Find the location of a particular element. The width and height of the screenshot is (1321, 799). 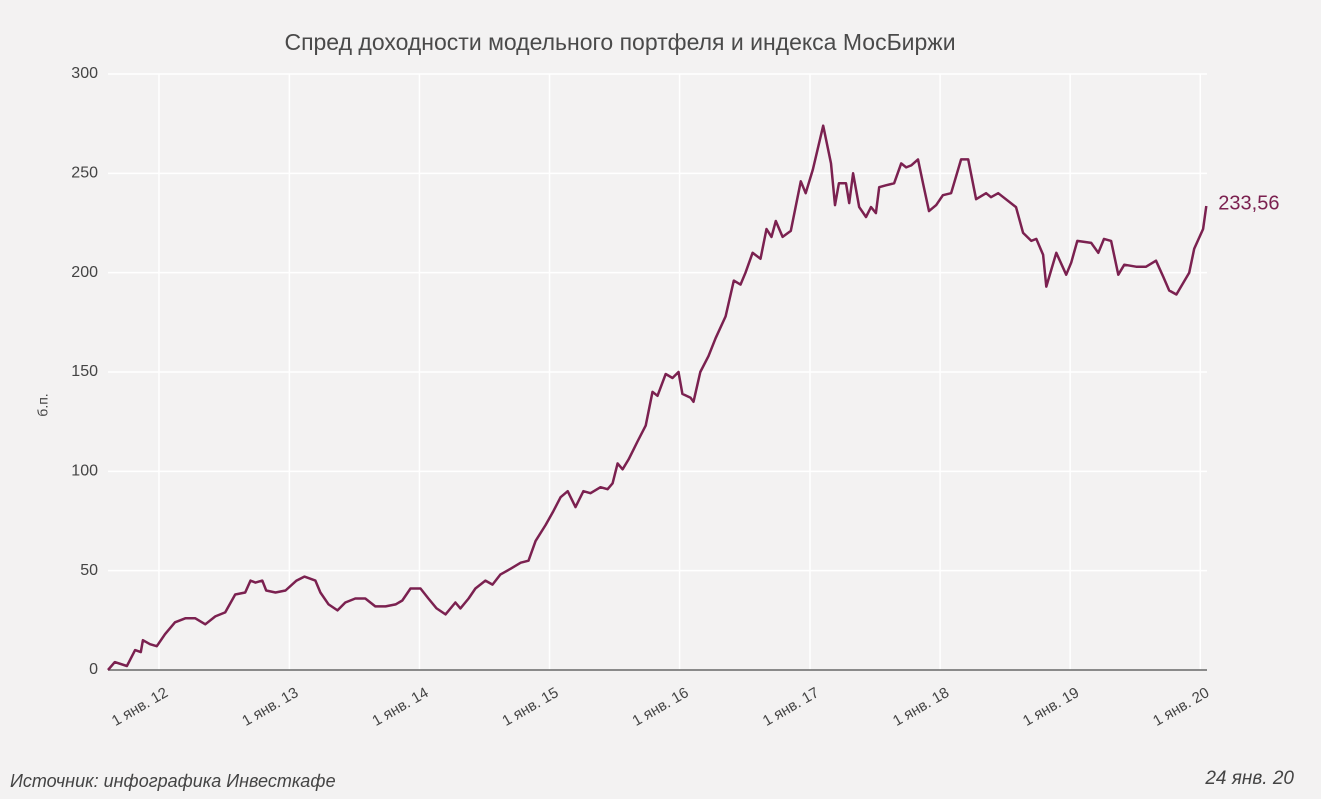

y-tick-label: 150 is located at coordinates (84, 371).